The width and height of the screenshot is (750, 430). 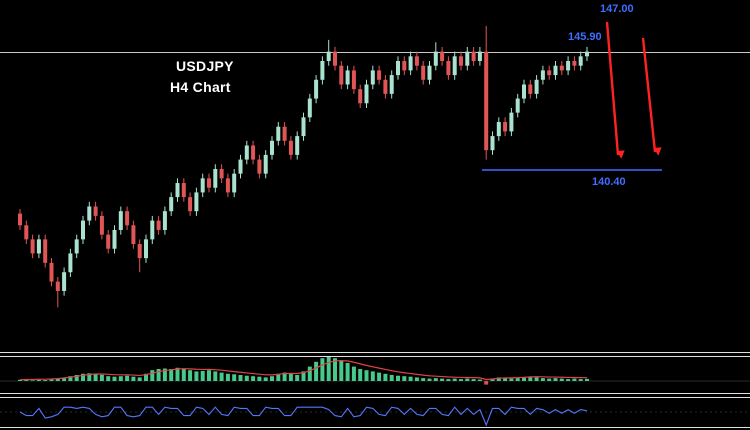 I want to click on target-low-price-label: 140.40, so click(x=609, y=182).